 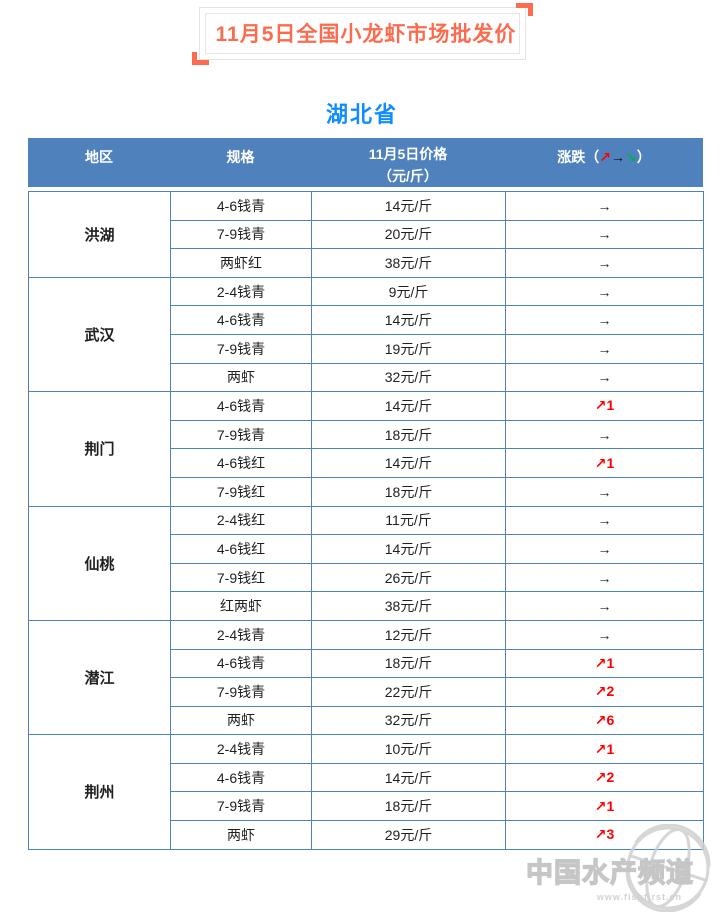 What do you see at coordinates (408, 806) in the screenshot?
I see `price-cell: 18元/斤` at bounding box center [408, 806].